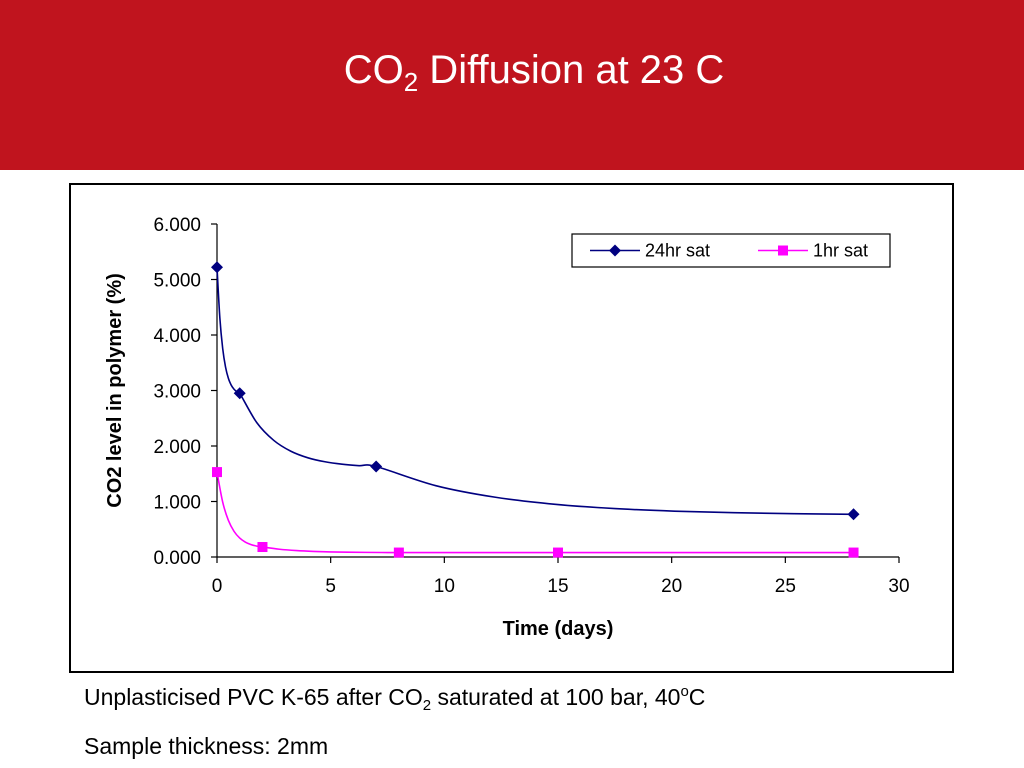  I want to click on caption-subscript: 2, so click(427, 705).